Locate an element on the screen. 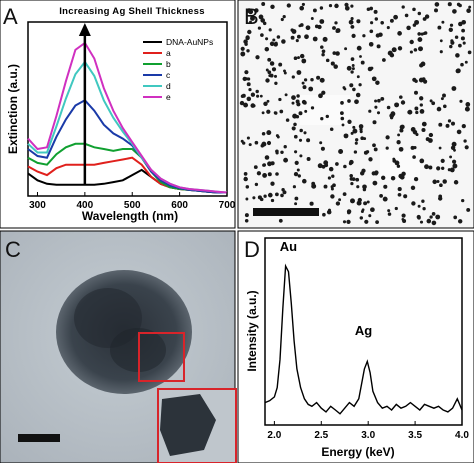  panel-c-selection-box is located at coordinates (161, 357).